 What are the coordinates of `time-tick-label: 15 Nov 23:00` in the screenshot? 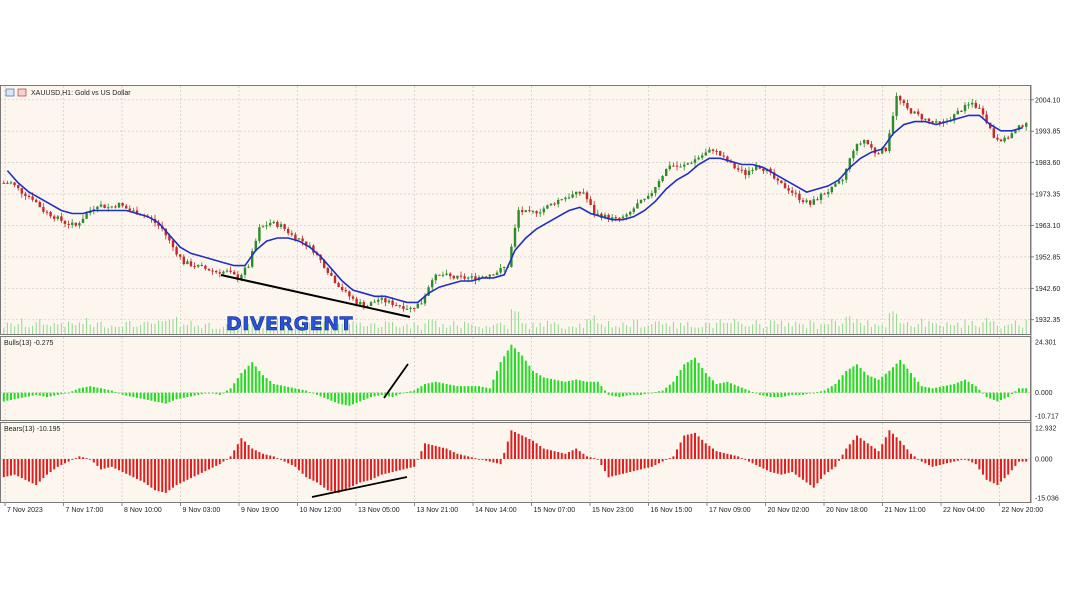 It's located at (613, 510).